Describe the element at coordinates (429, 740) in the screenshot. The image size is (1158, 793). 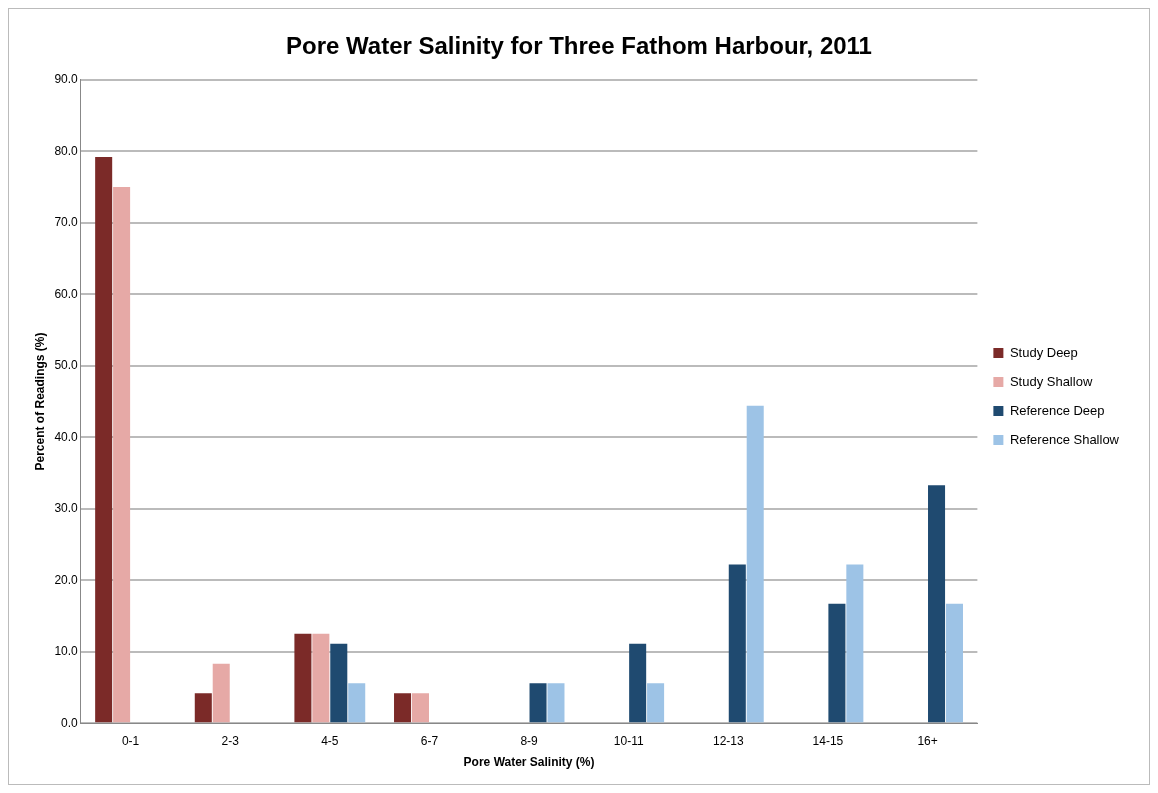
I see `x-tick-label: 6-7` at that location.